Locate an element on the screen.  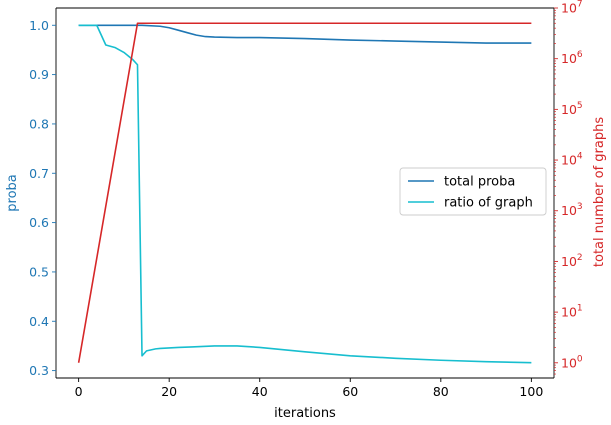
y-right-tick-label: 10¹ is located at coordinates (572, 312).